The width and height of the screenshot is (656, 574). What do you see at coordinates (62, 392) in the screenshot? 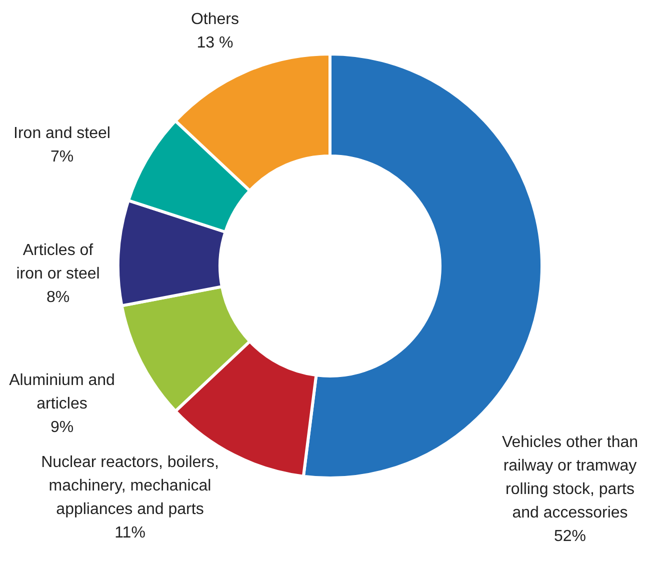
I see `slice-label: Aluminium and articles` at bounding box center [62, 392].